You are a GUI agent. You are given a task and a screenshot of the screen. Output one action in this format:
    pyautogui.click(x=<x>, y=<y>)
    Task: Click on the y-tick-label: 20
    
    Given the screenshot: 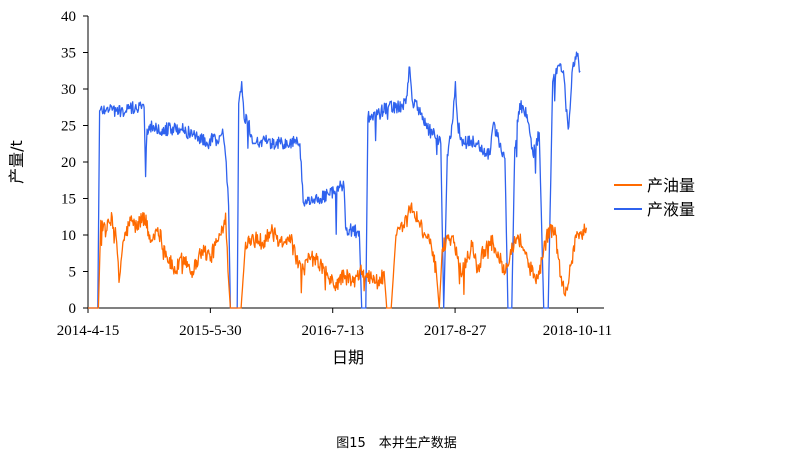 What is the action you would take?
    pyautogui.click(x=68, y=163)
    